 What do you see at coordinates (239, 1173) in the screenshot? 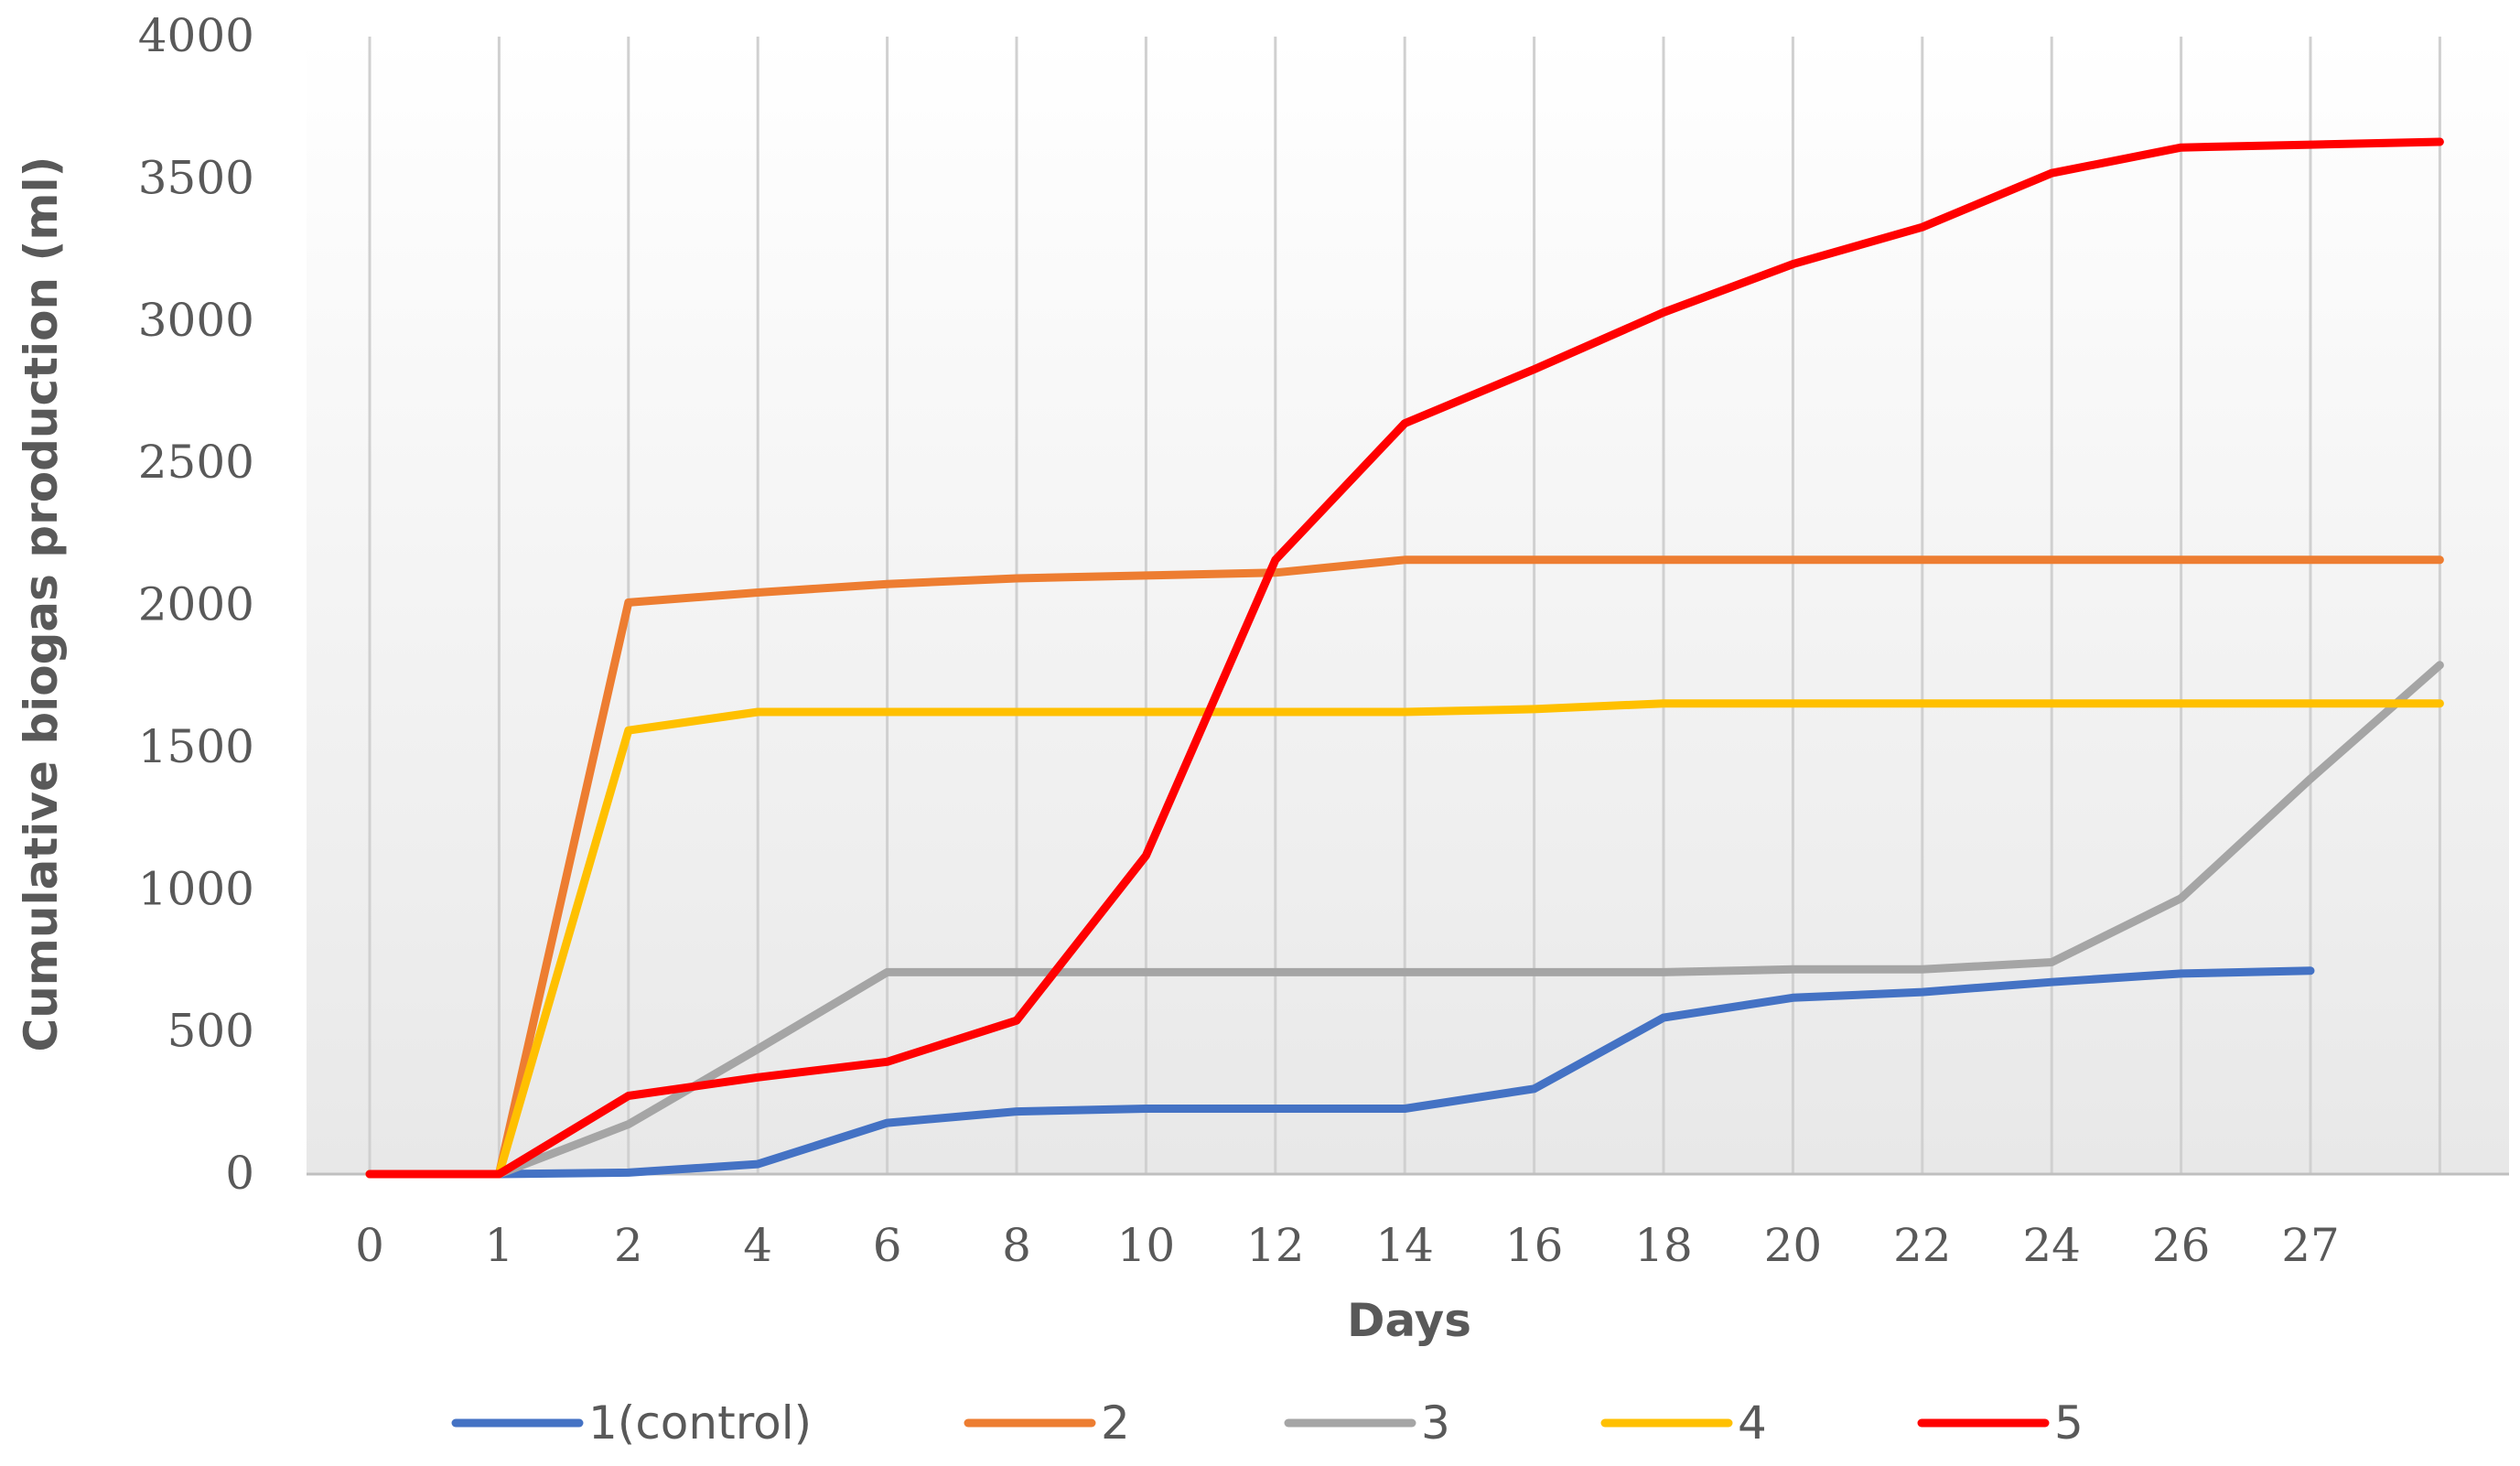
I see `y-tick-label: 0` at bounding box center [239, 1173].